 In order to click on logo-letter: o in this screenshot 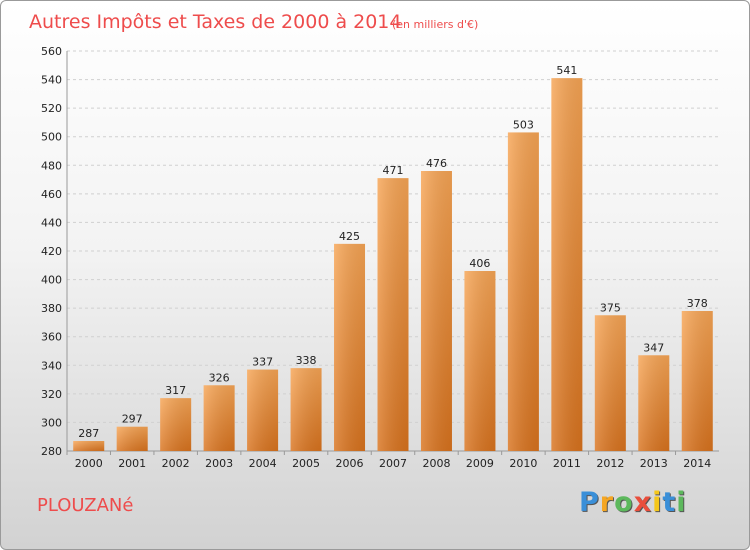, I will do `click(624, 502)`.